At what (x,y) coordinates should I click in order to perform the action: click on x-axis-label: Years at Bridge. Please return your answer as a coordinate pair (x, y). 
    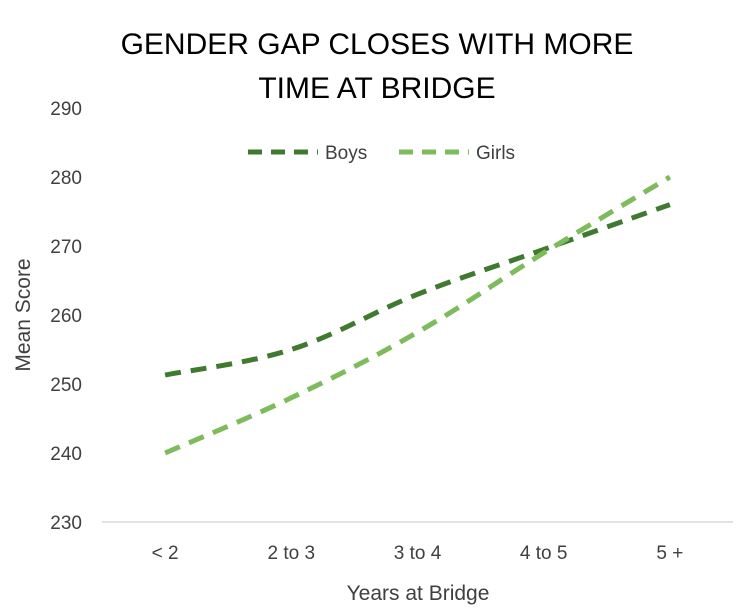
    Looking at the image, I should click on (418, 593).